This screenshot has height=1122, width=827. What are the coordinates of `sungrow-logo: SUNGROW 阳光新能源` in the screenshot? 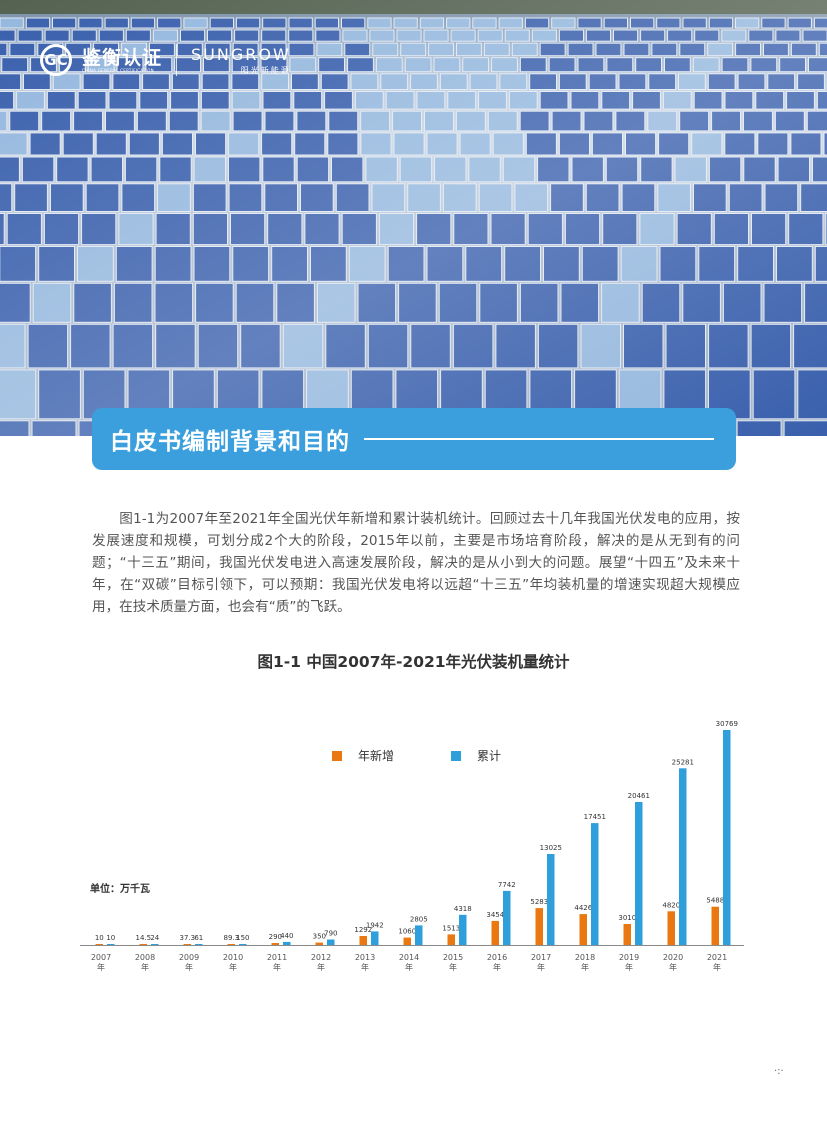 It's located at (241, 60).